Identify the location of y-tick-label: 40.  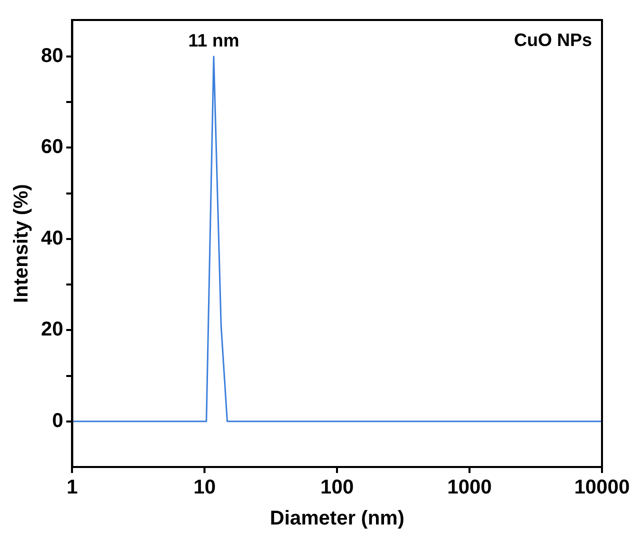
(52, 238).